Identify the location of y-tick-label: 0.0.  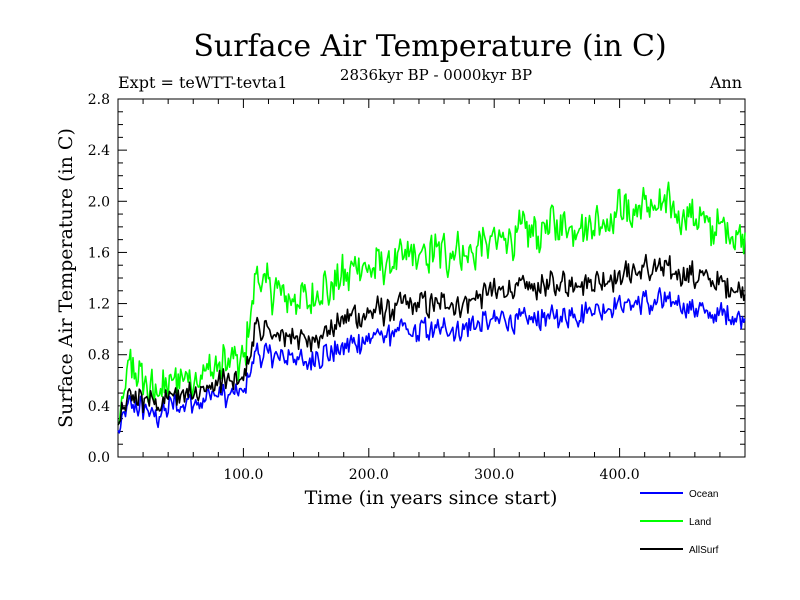
(99, 458).